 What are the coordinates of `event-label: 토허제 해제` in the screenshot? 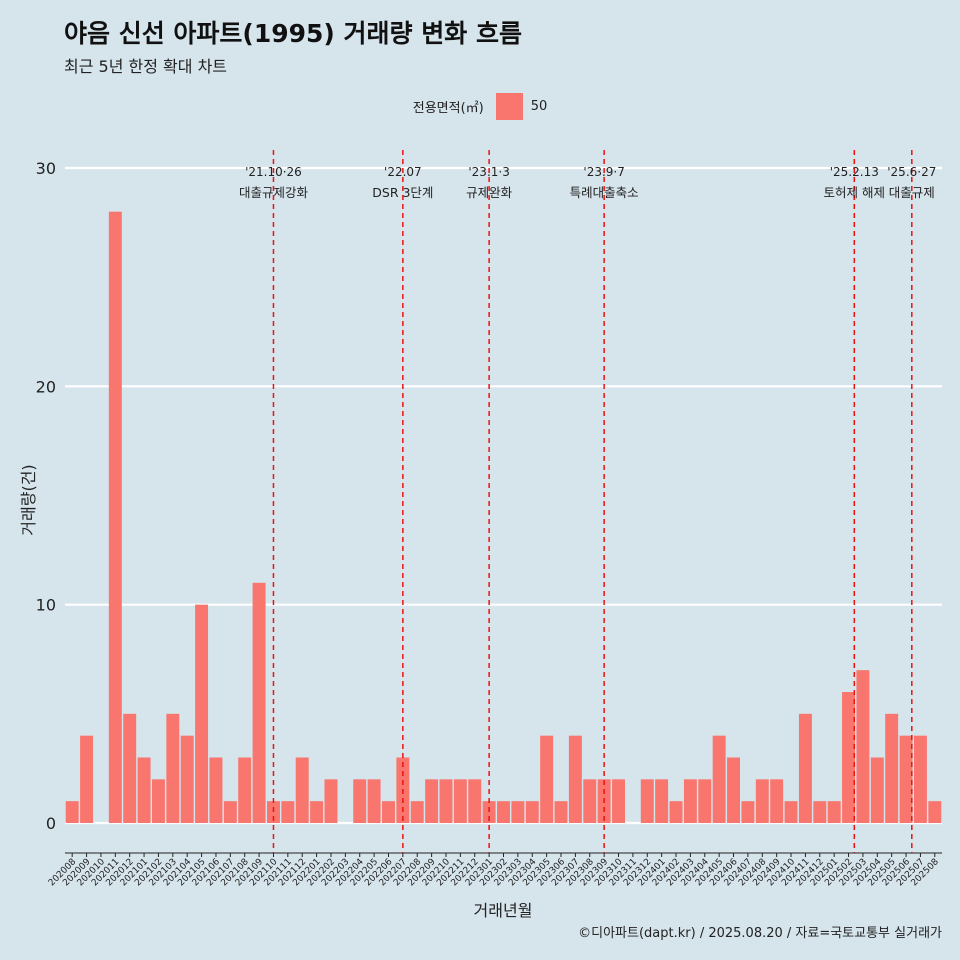 It's located at (854, 192).